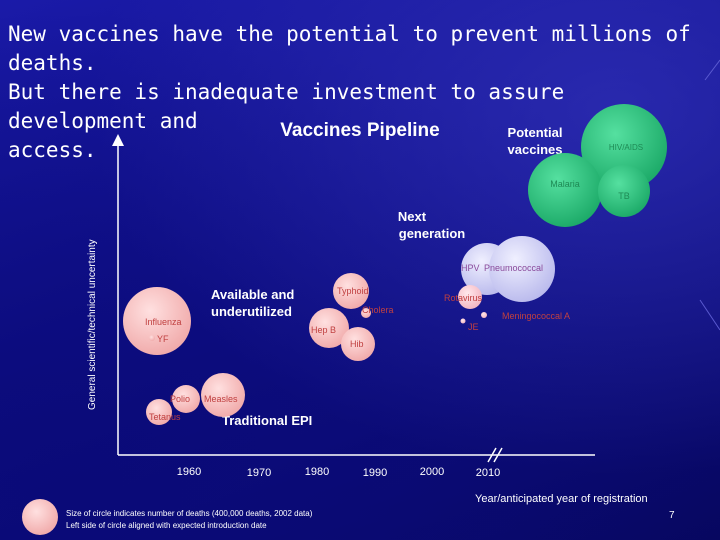 This screenshot has width=720, height=540. I want to click on bubble-typhoid, so click(351, 291).